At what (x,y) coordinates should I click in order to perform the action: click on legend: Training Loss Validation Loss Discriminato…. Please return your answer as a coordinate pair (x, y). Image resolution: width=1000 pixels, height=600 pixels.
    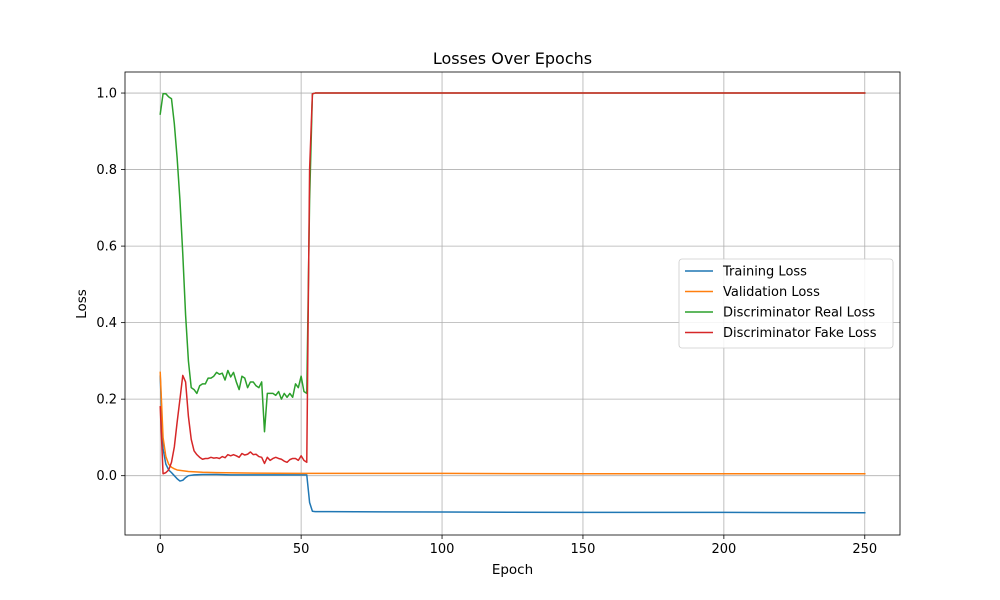
    Looking at the image, I should click on (786, 303).